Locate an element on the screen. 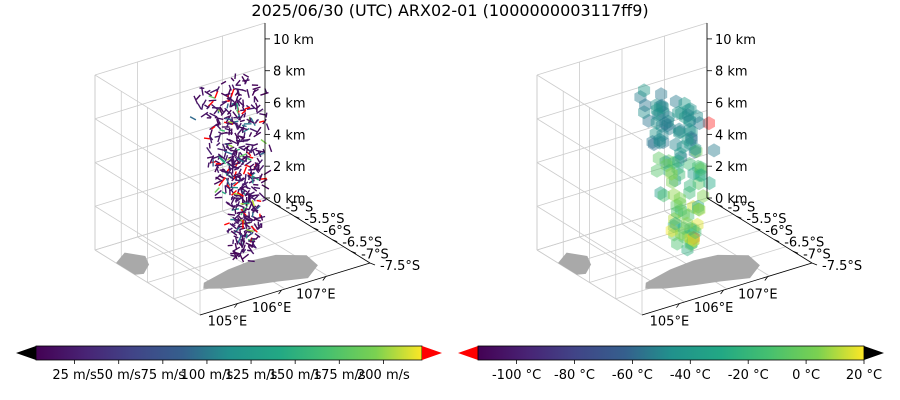  colorbar-over-arrow is located at coordinates (874, 353).